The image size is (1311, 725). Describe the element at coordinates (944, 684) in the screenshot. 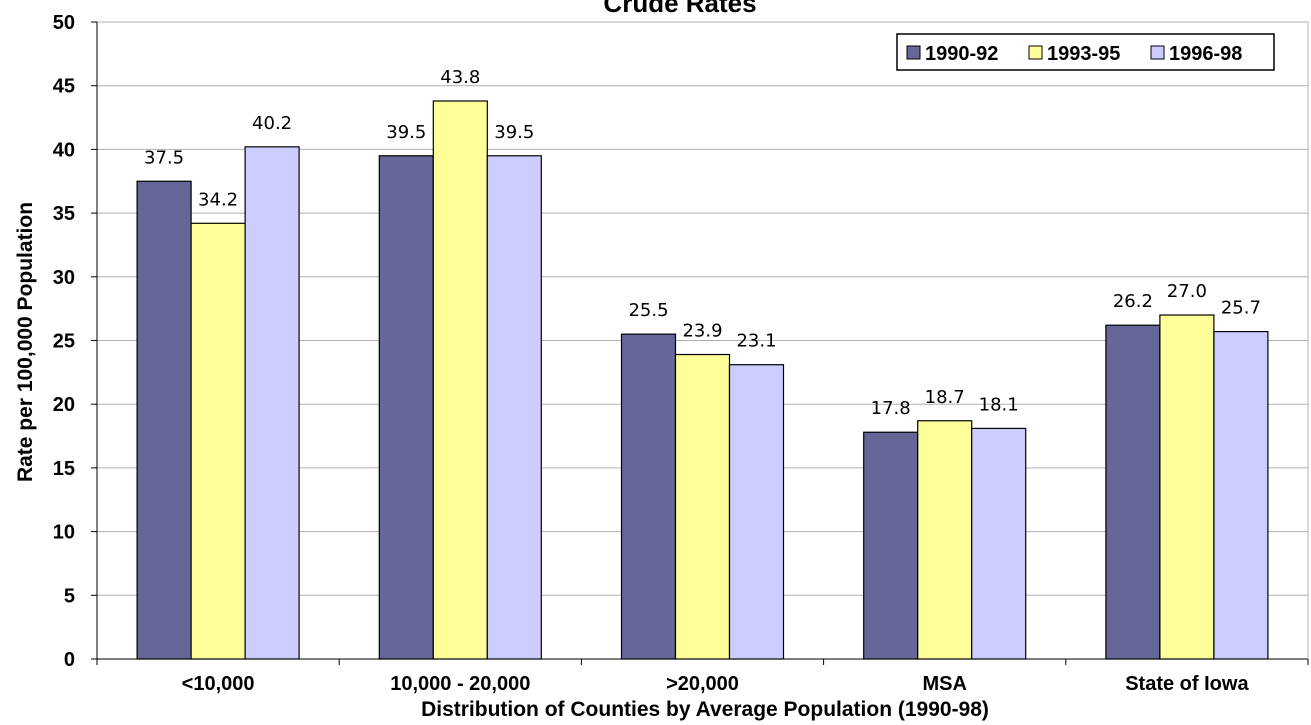

I see `x-category-label: MSA` at that location.